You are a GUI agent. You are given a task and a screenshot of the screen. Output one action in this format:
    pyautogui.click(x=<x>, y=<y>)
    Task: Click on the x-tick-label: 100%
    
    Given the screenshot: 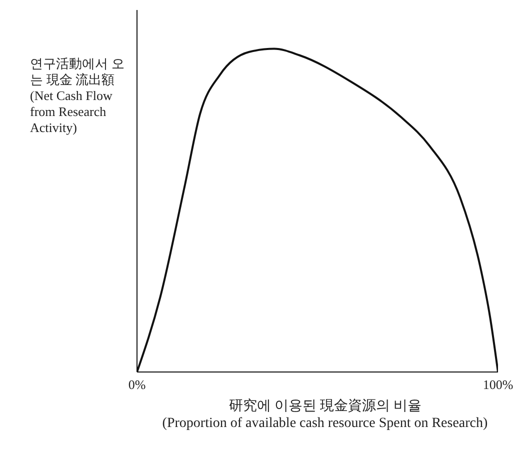 What is the action you would take?
    pyautogui.click(x=498, y=384)
    